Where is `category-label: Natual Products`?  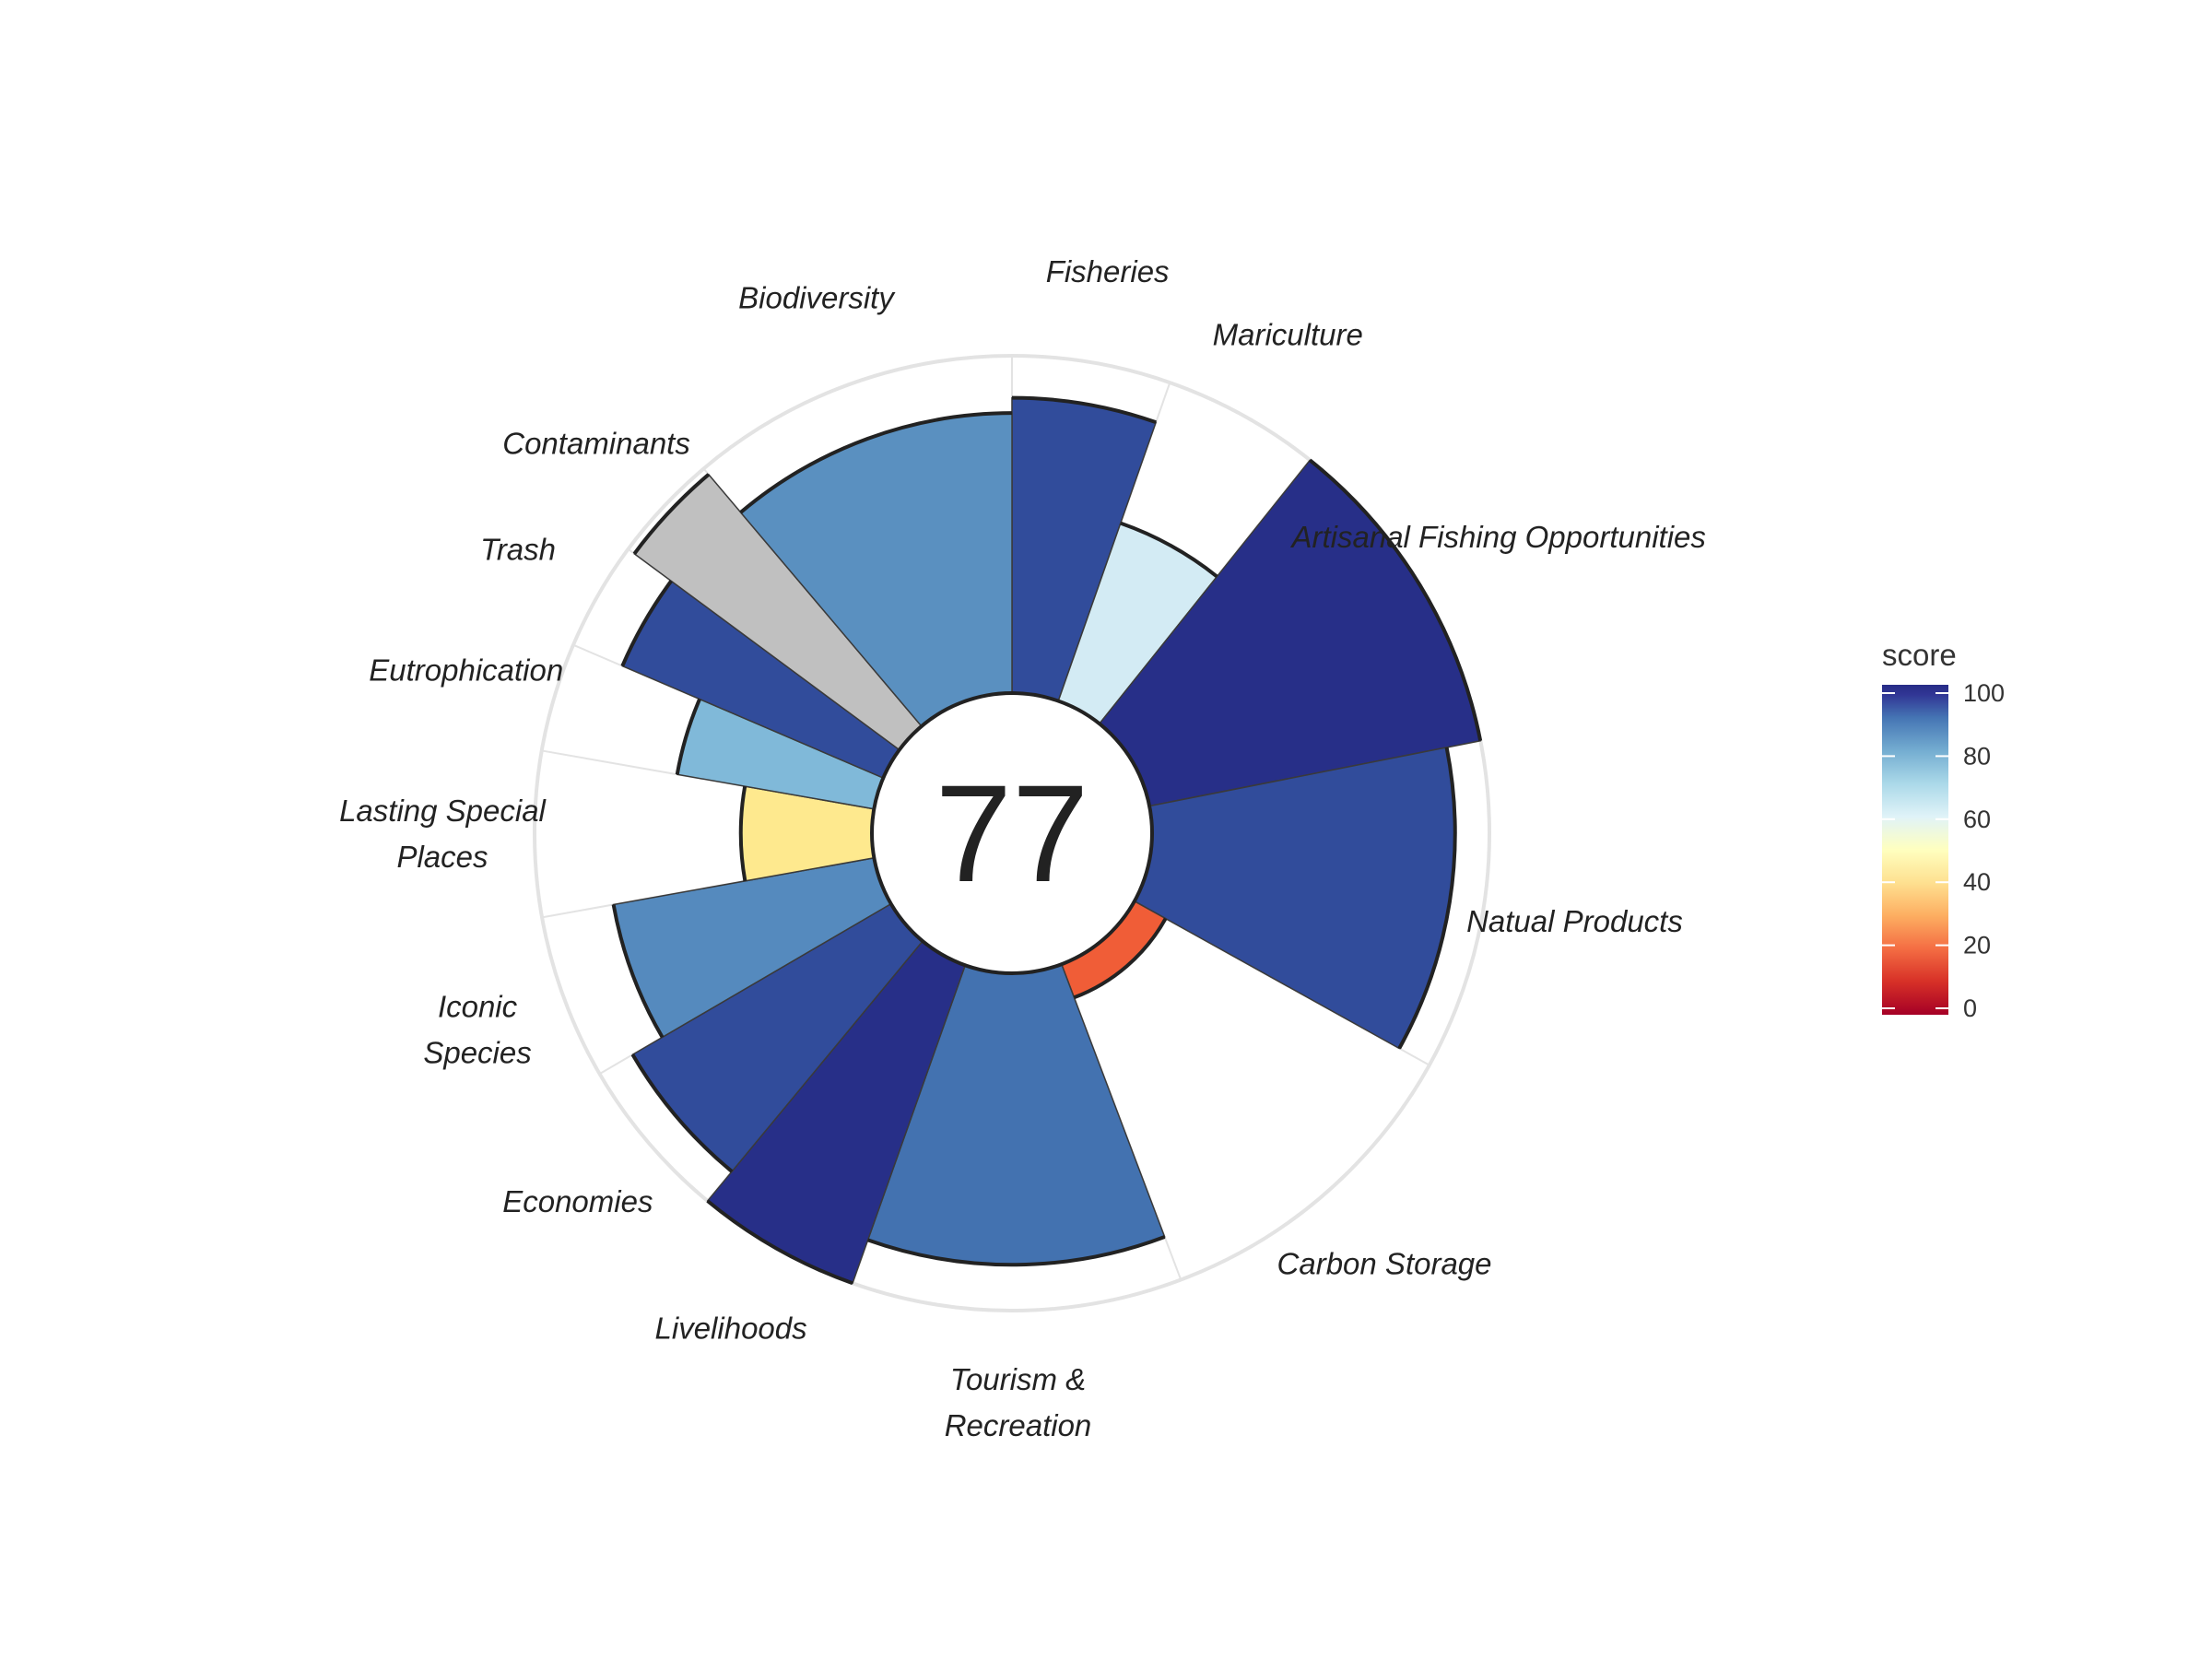 category-label: Natual Products is located at coordinates (1574, 921).